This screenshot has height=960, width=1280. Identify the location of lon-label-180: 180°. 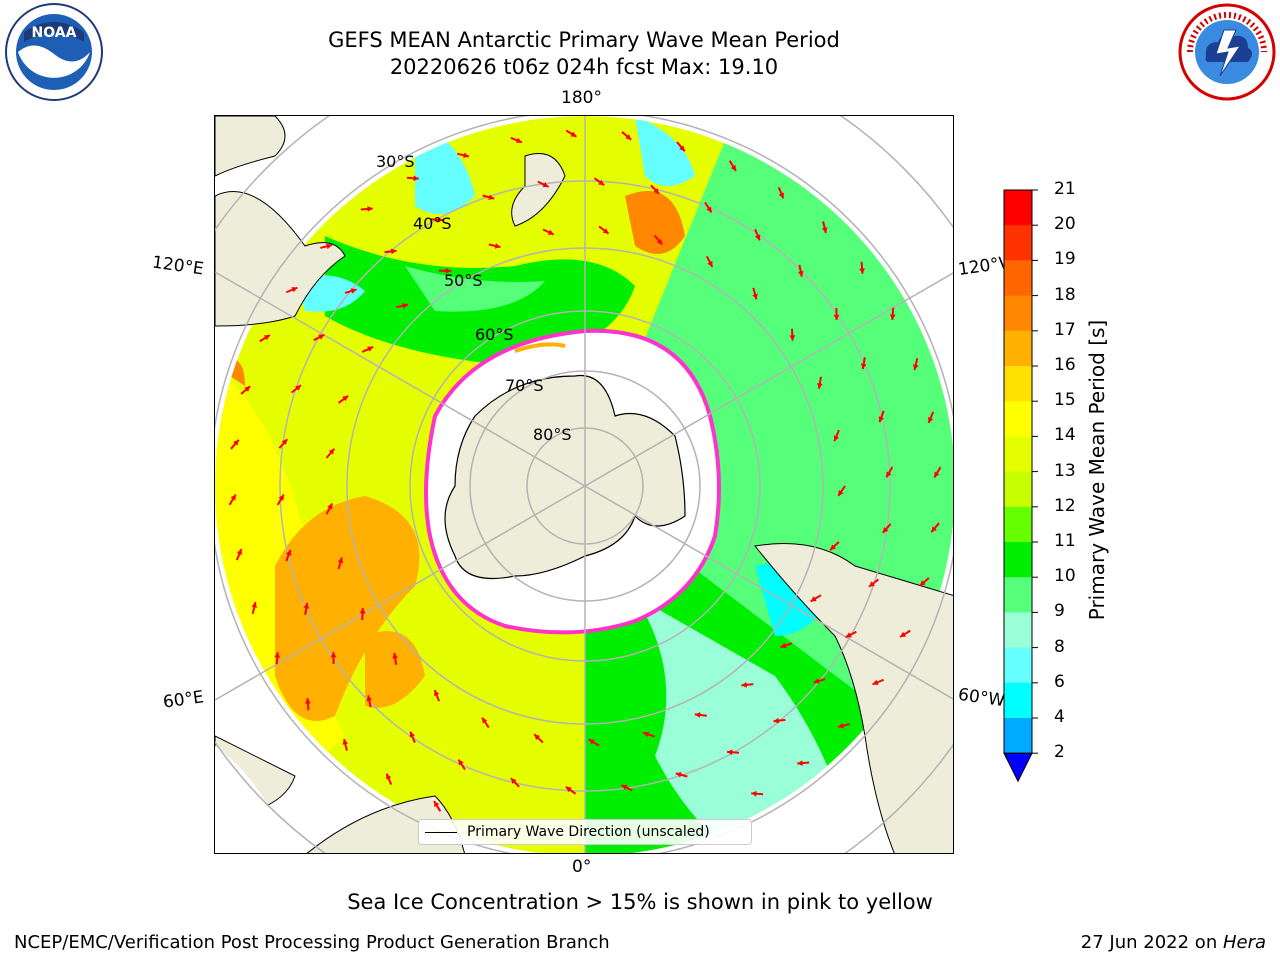
(581, 98).